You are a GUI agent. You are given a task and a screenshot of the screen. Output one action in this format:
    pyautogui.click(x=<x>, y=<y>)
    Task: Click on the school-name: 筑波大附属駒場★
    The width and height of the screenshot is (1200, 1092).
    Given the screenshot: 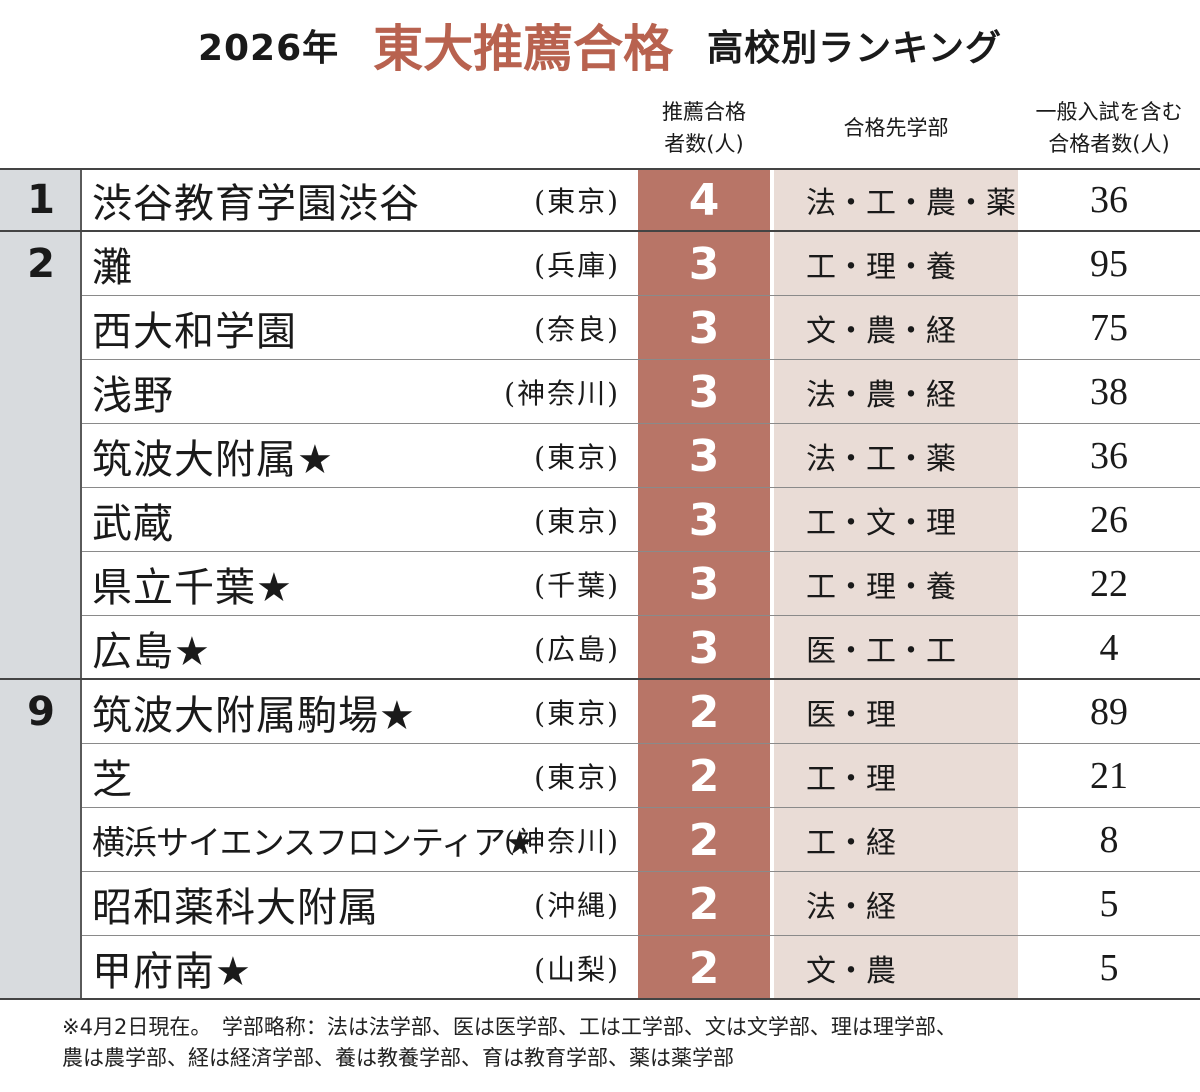 What is the action you would take?
    pyautogui.click(x=254, y=716)
    